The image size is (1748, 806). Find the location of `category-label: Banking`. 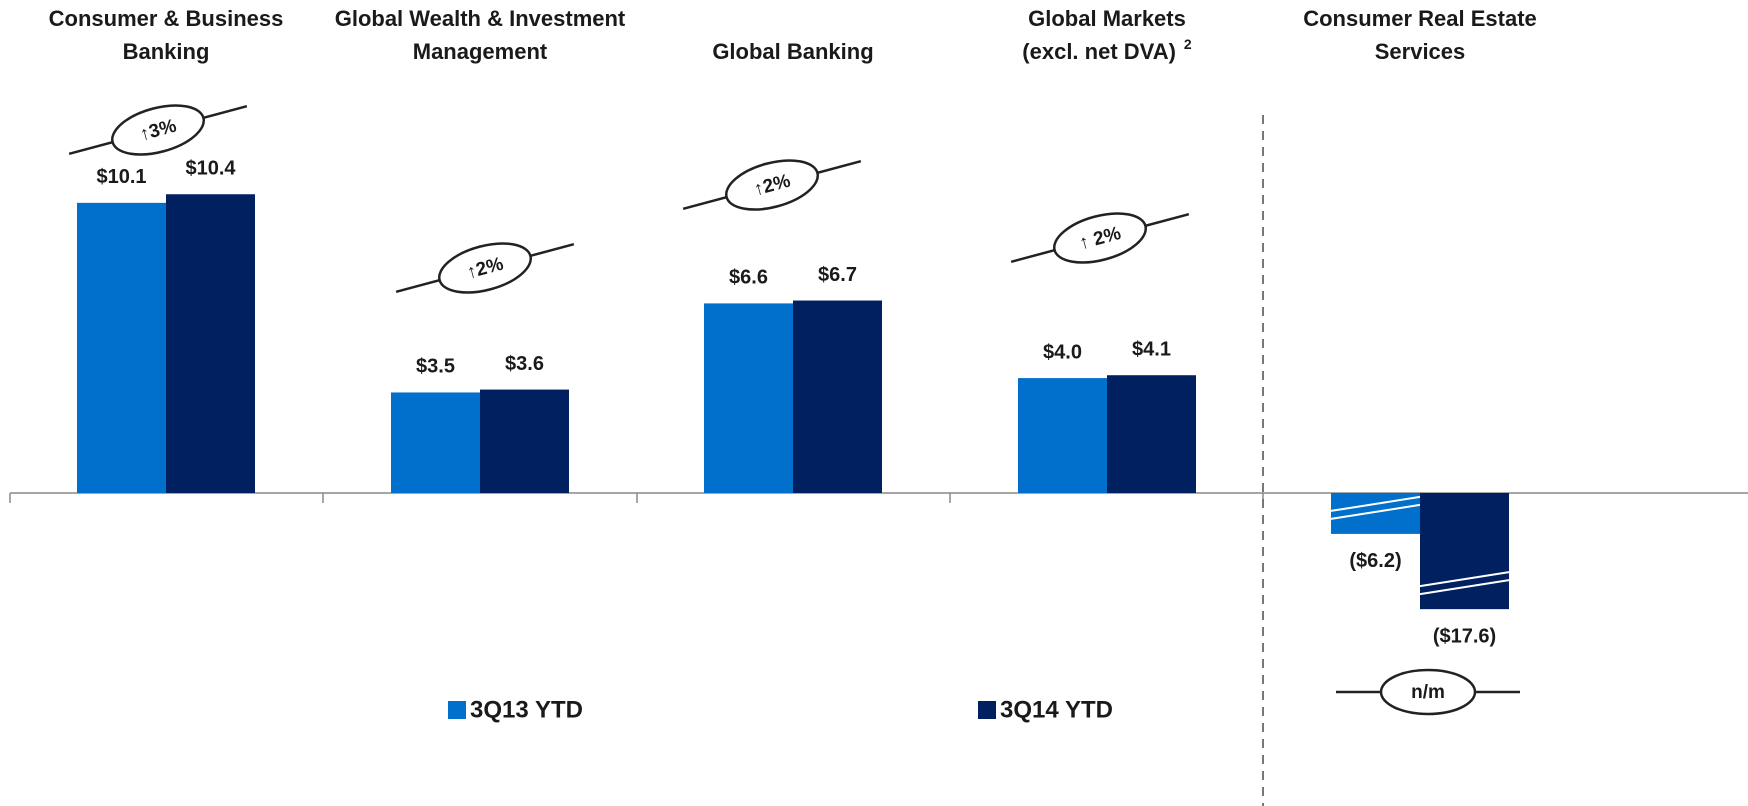

category-label: Banking is located at coordinates (166, 51).